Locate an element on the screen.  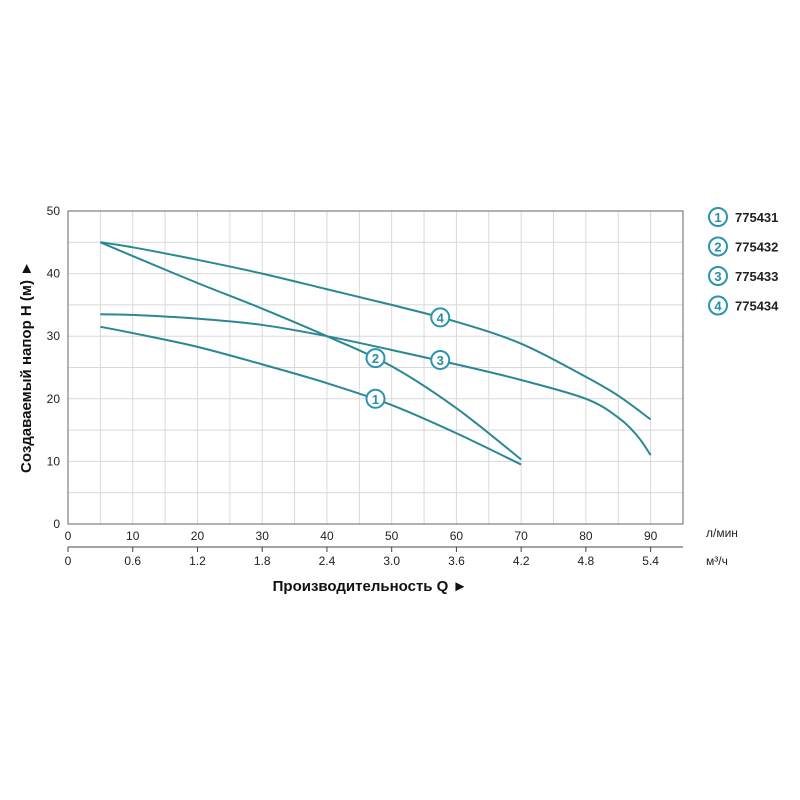
legend-marker-number: 1 is located at coordinates (717, 217).